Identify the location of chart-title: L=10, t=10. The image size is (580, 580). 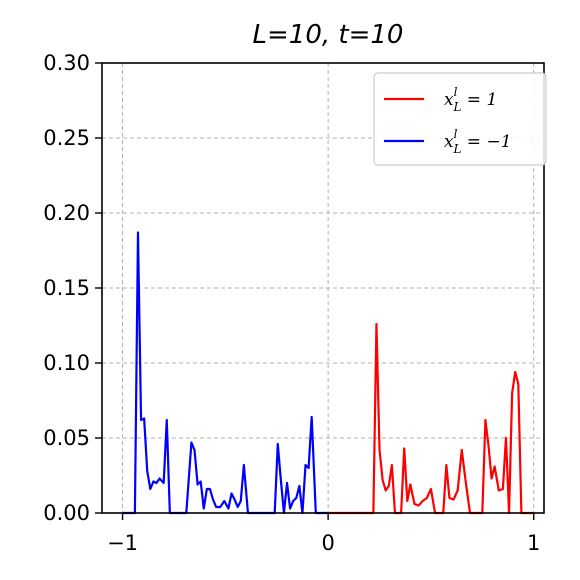
(328, 35).